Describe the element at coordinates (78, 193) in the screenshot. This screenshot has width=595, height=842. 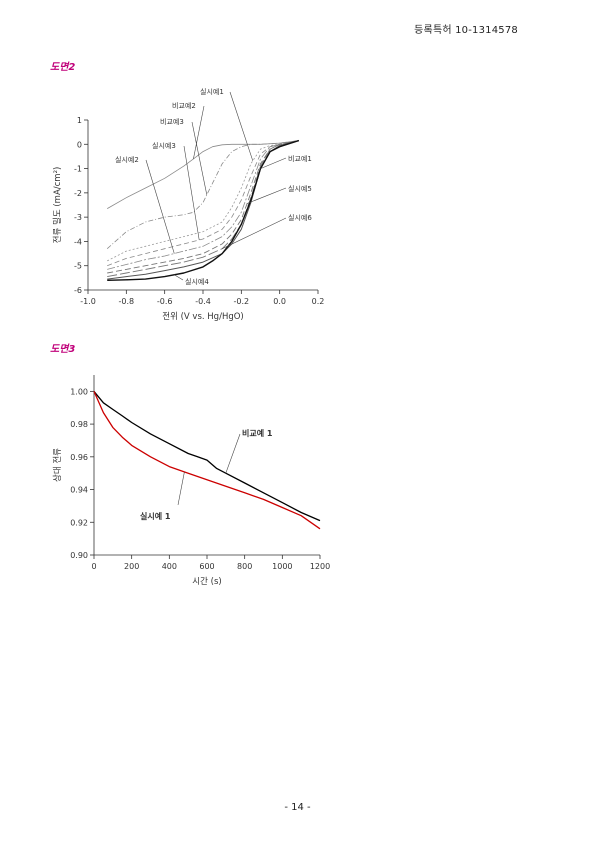
I see `y-tick-label: -2` at that location.